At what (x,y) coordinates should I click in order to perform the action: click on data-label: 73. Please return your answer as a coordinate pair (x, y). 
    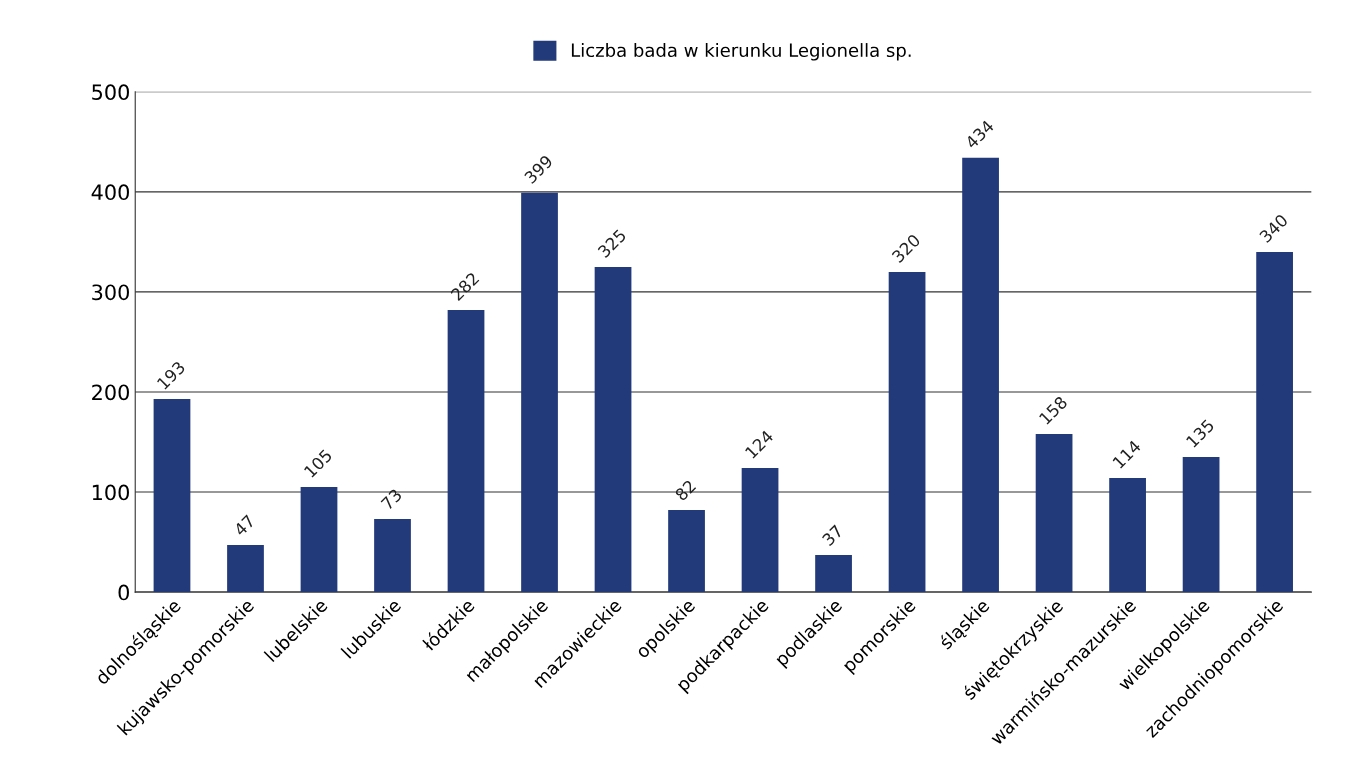
    Looking at the image, I should click on (391, 499).